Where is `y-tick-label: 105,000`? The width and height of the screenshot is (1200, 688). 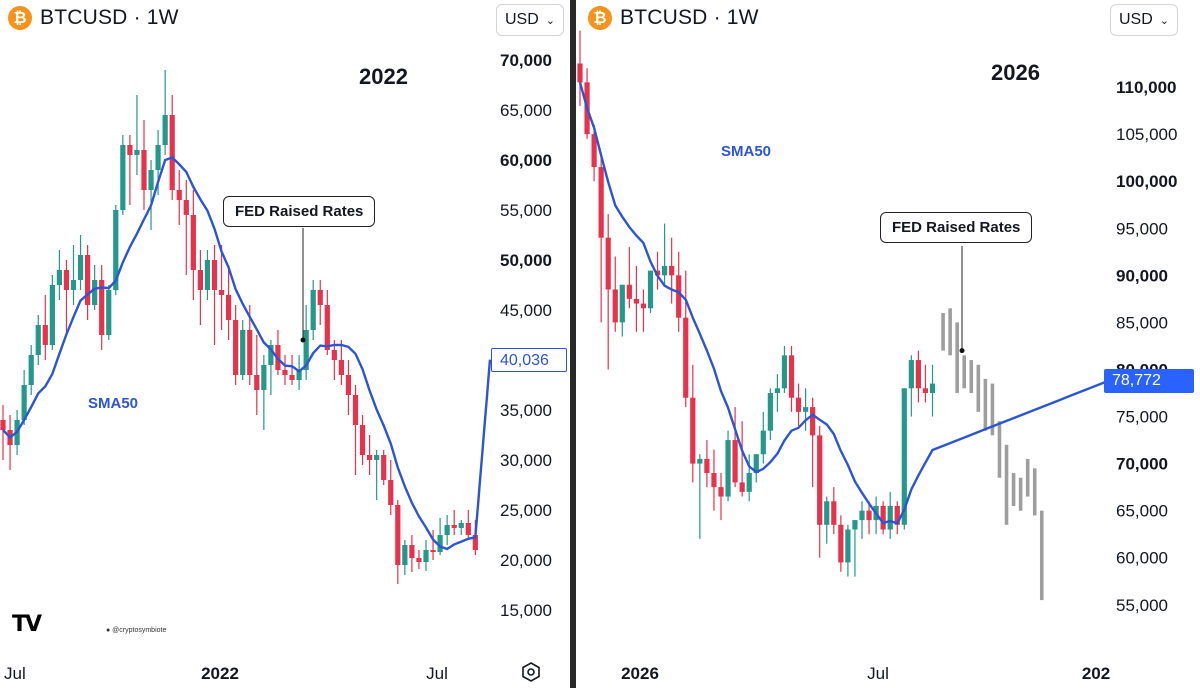
y-tick-label: 105,000 is located at coordinates (1146, 134).